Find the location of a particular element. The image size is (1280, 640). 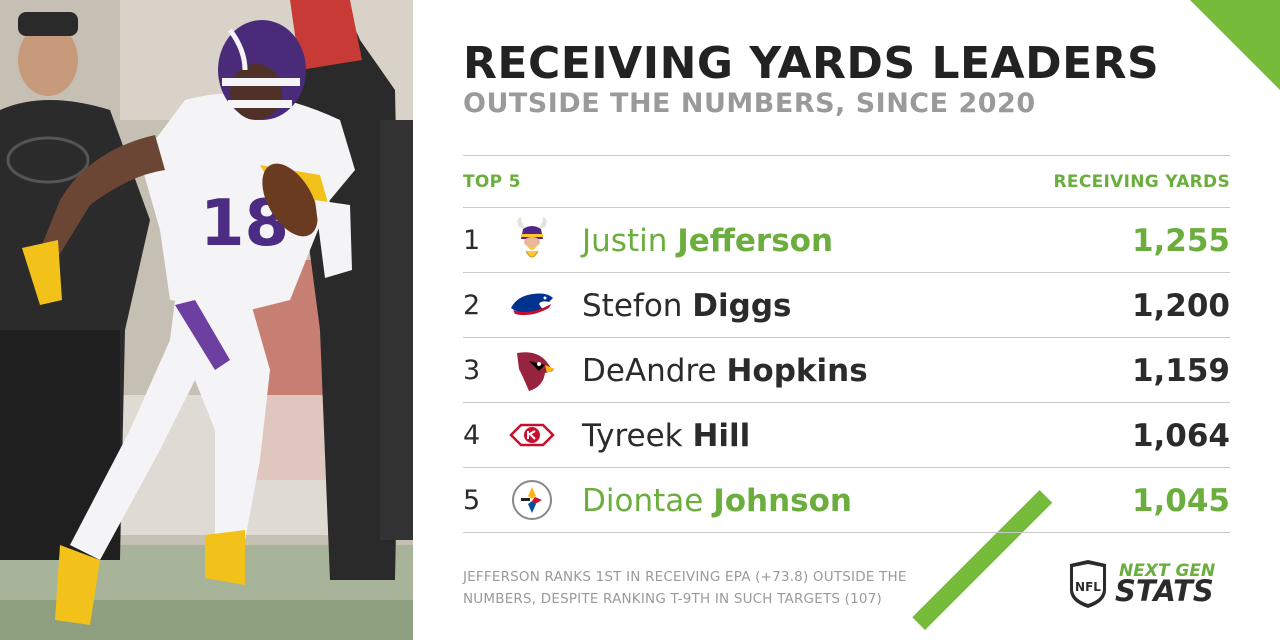

player-first-name: DeAndre is located at coordinates (649, 371).